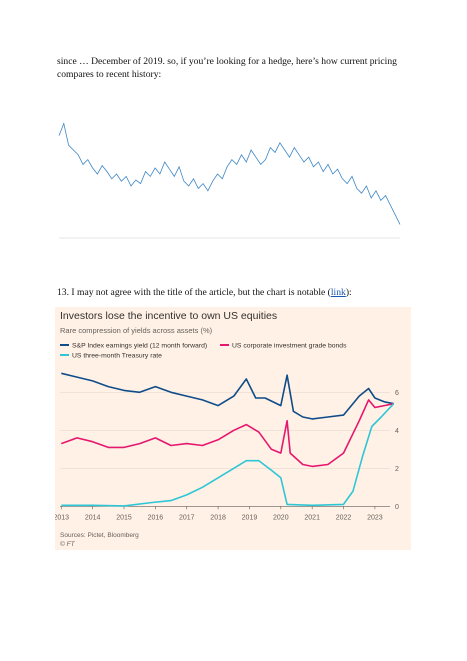  Describe the element at coordinates (397, 469) in the screenshot. I see `y-tick-label: 2` at that location.